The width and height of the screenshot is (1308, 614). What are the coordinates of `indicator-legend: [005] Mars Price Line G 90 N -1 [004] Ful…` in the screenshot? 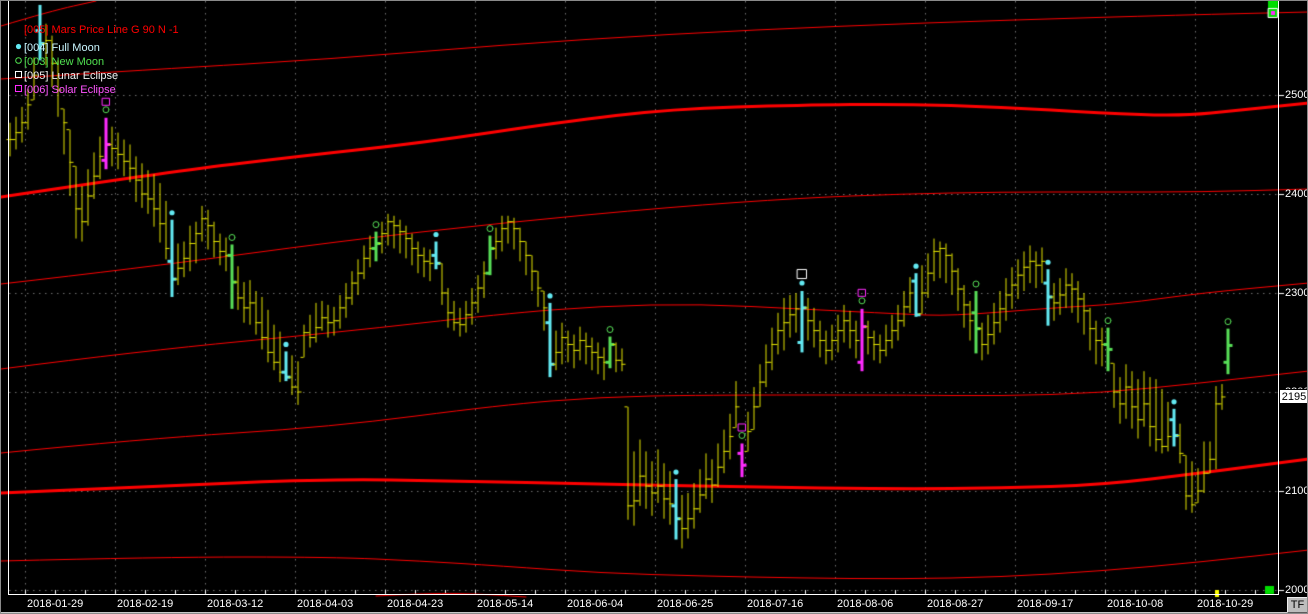 It's located at (96, 60).